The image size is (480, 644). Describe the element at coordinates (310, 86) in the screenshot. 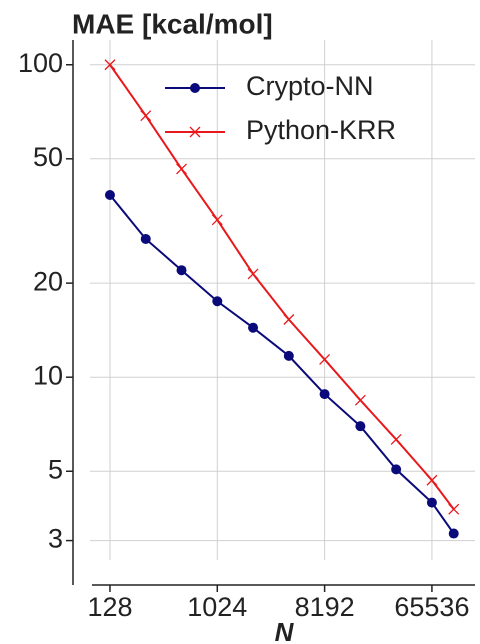

I see `legend-label: Crypto-NN` at that location.